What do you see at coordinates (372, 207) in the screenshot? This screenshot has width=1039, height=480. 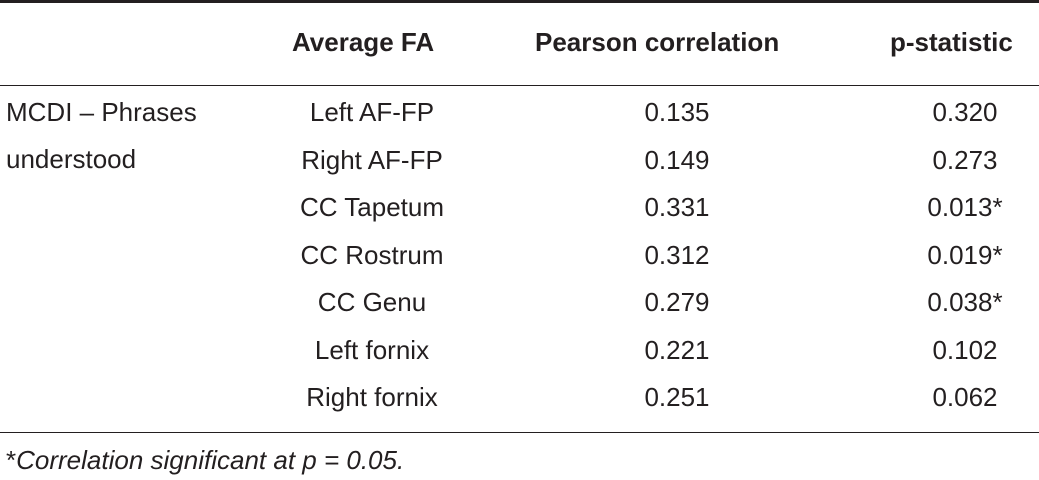 I see `cell-average-fa: CC Tapetum` at bounding box center [372, 207].